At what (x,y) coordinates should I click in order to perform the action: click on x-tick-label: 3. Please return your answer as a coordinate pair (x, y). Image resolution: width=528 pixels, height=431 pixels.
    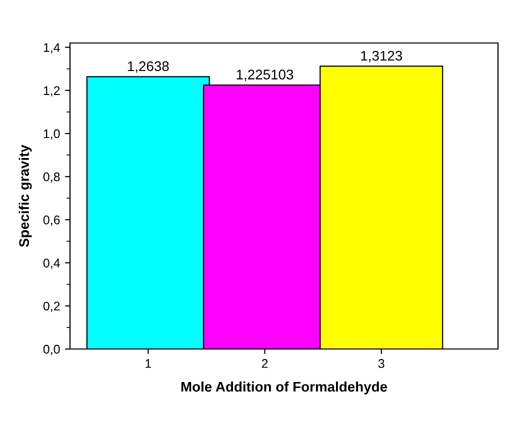
    Looking at the image, I should click on (381, 363).